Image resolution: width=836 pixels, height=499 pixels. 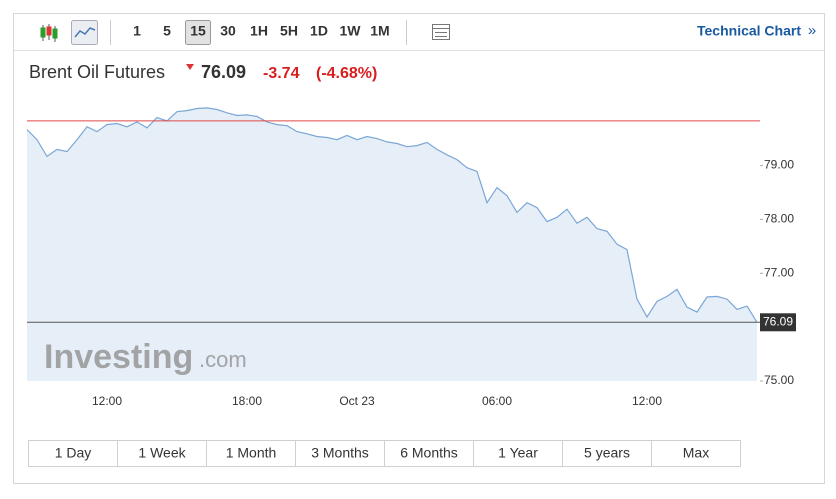 I want to click on down-arrow, so click(x=190, y=67).